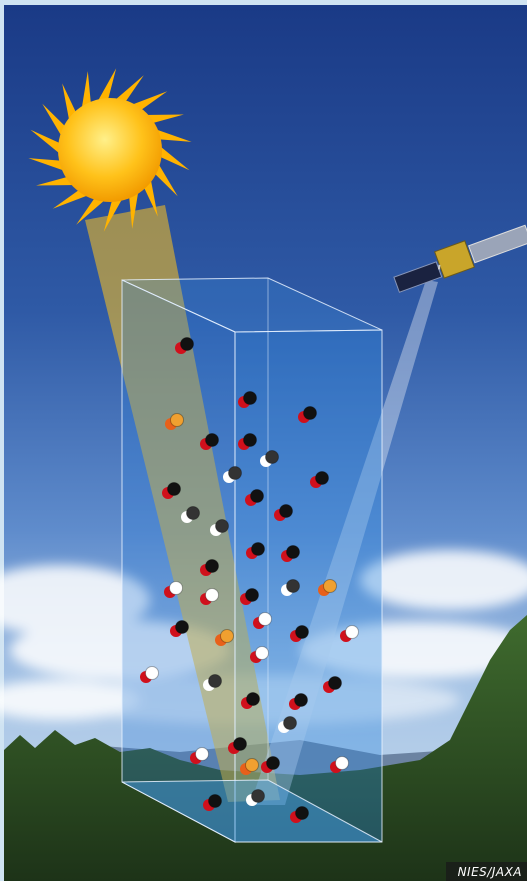 Image resolution: width=527 pixels, height=881 pixels. What do you see at coordinates (110, 150) in the screenshot?
I see `sun` at bounding box center [110, 150].